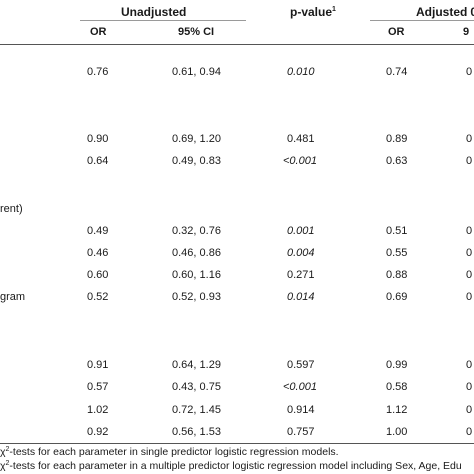 Image resolution: width=474 pixels, height=474 pixels. Describe the element at coordinates (196, 387) in the screenshot. I see `ci-row-9: 0.43, 0.75` at that location.